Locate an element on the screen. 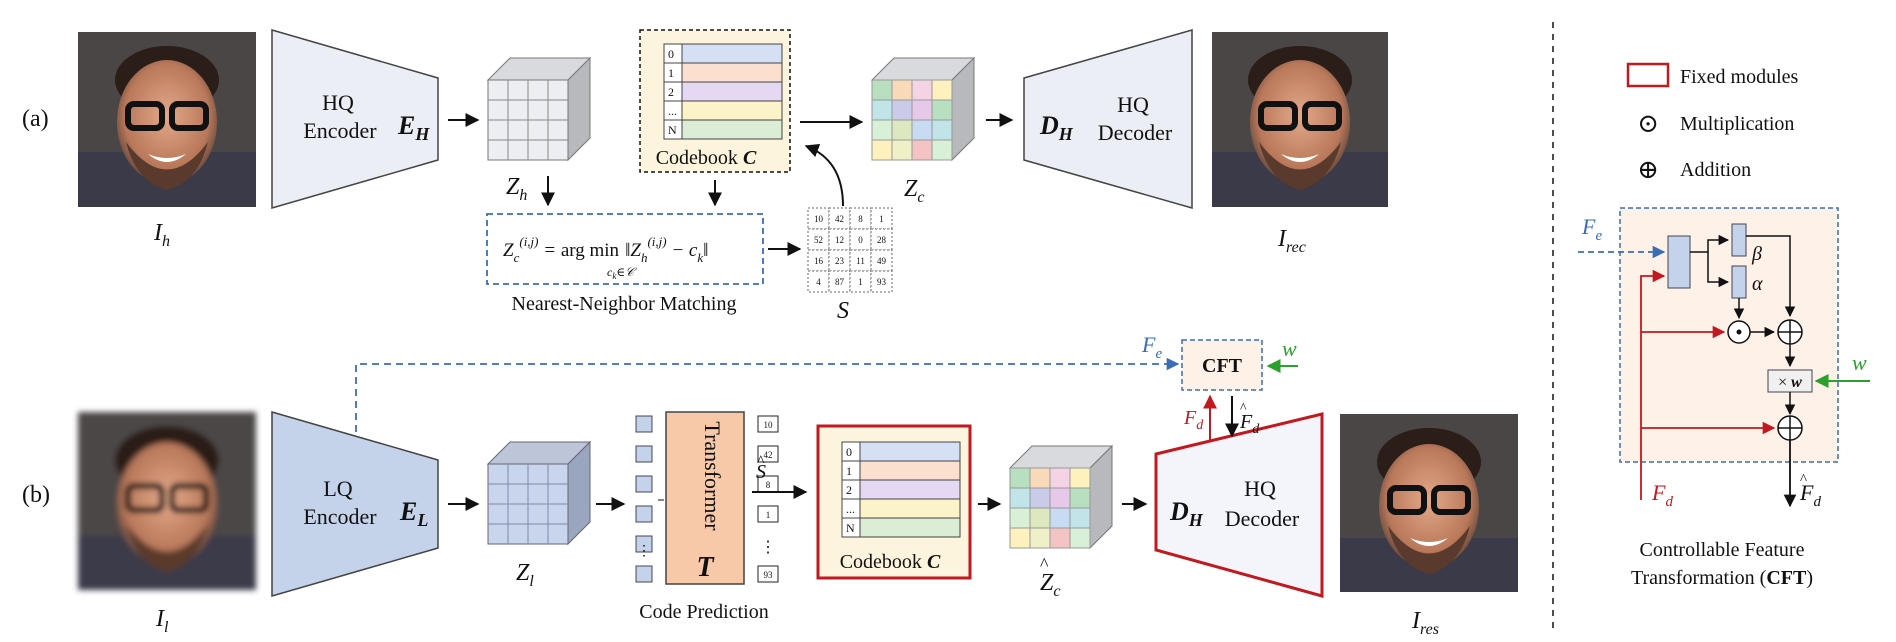 The width and height of the screenshot is (1896, 642). hq-encoder is located at coordinates (355, 119).